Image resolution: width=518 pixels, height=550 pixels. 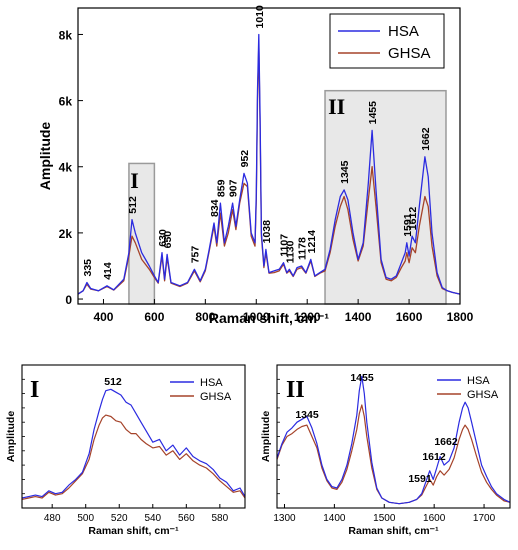 What do you see at coordinates (66, 35) in the screenshot?
I see `y-tick-label: 8k` at bounding box center [66, 35].